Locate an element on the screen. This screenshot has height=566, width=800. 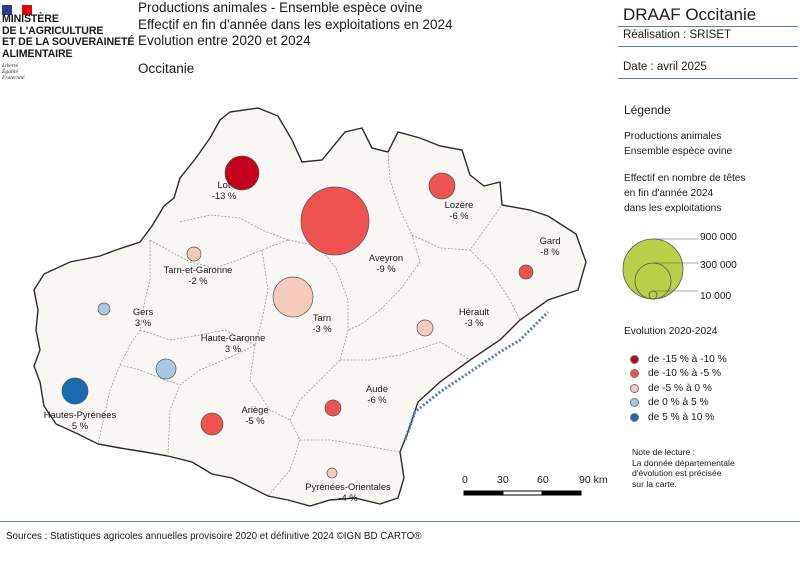
evolution-class-item: de -5 % à 0 % is located at coordinates (671, 388).